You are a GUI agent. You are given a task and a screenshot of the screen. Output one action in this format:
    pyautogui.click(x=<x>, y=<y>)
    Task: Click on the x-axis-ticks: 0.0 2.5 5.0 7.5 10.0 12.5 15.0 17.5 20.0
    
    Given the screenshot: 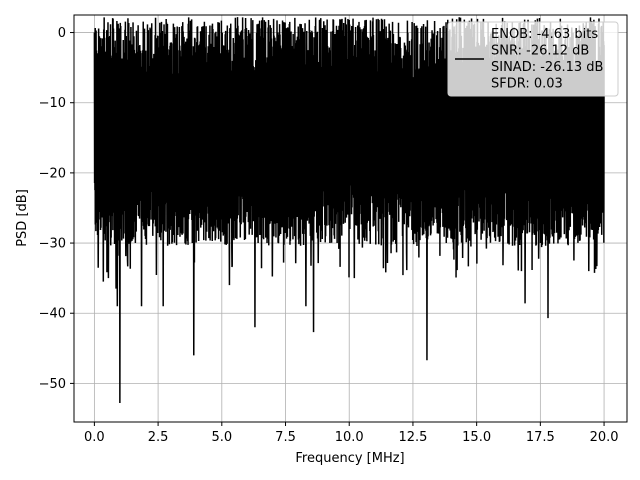 What is the action you would take?
    pyautogui.click(x=351, y=433)
    